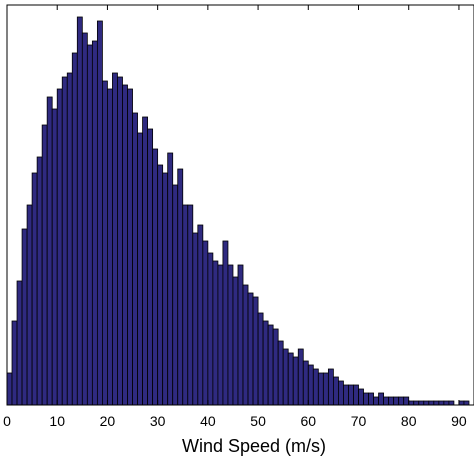 Image resolution: width=474 pixels, height=474 pixels. I want to click on x-tick-label: 50, so click(258, 421).